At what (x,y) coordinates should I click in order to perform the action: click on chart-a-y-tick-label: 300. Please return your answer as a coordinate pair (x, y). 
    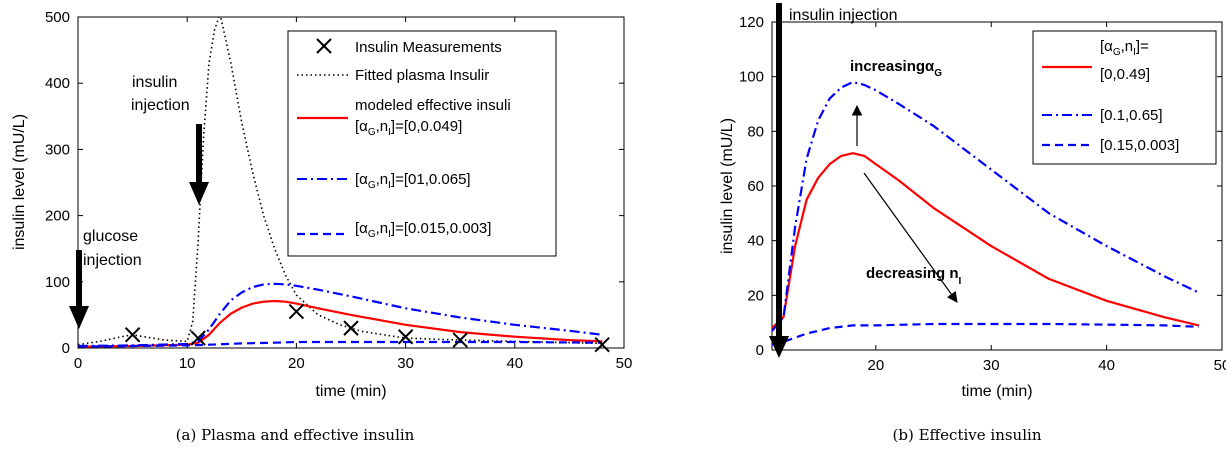
    Looking at the image, I should click on (57, 149).